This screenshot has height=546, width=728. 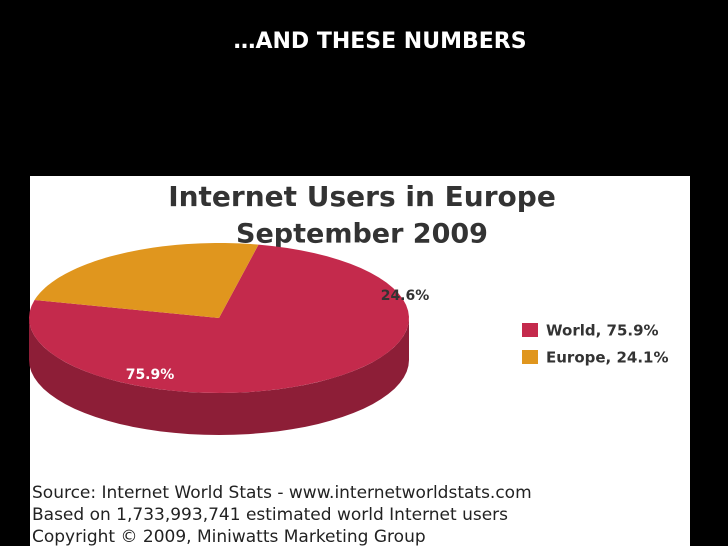 I want to click on legend-label: World, 75.9%, so click(x=602, y=331).